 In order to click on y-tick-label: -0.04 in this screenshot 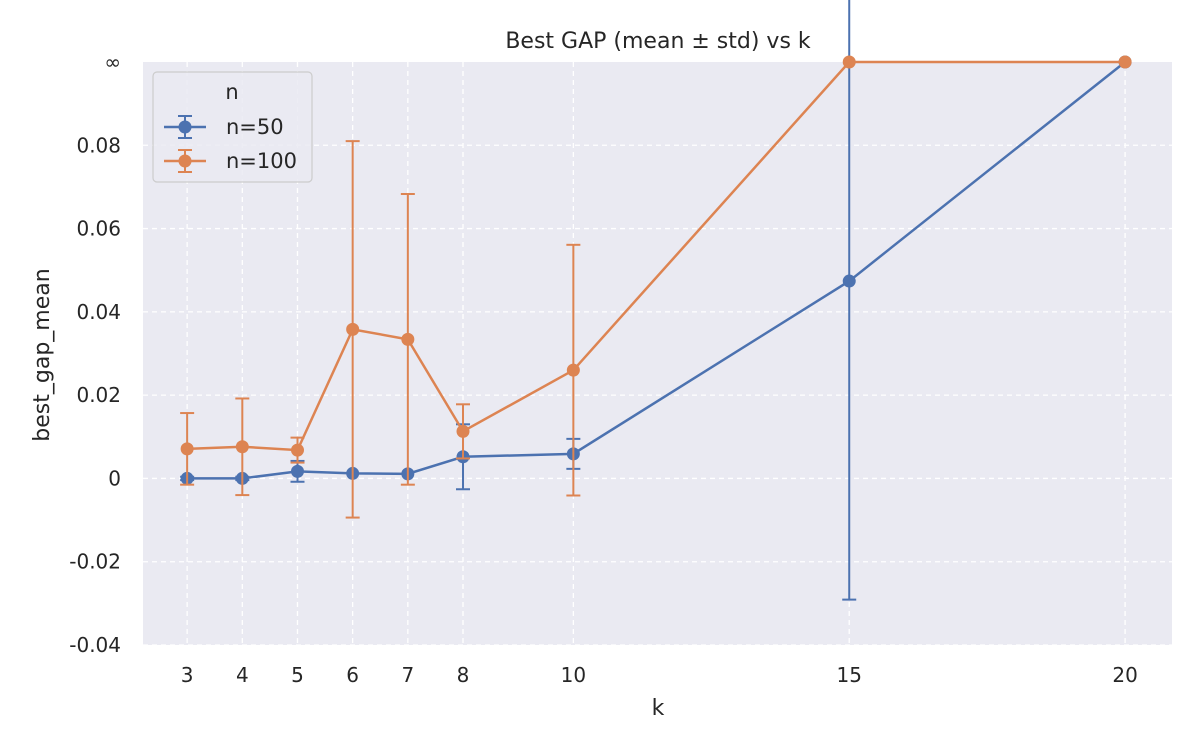, I will do `click(95, 645)`.